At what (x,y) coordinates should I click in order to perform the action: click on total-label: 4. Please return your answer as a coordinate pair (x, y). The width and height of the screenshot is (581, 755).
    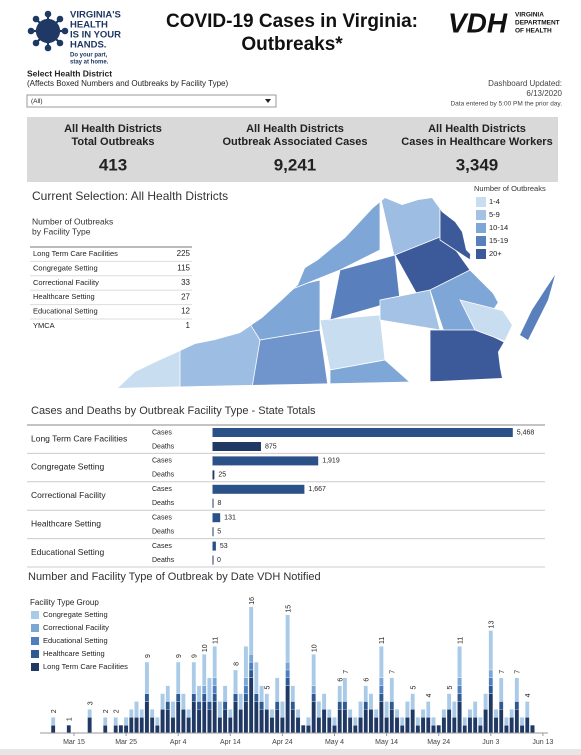
    Looking at the image, I should click on (429, 695).